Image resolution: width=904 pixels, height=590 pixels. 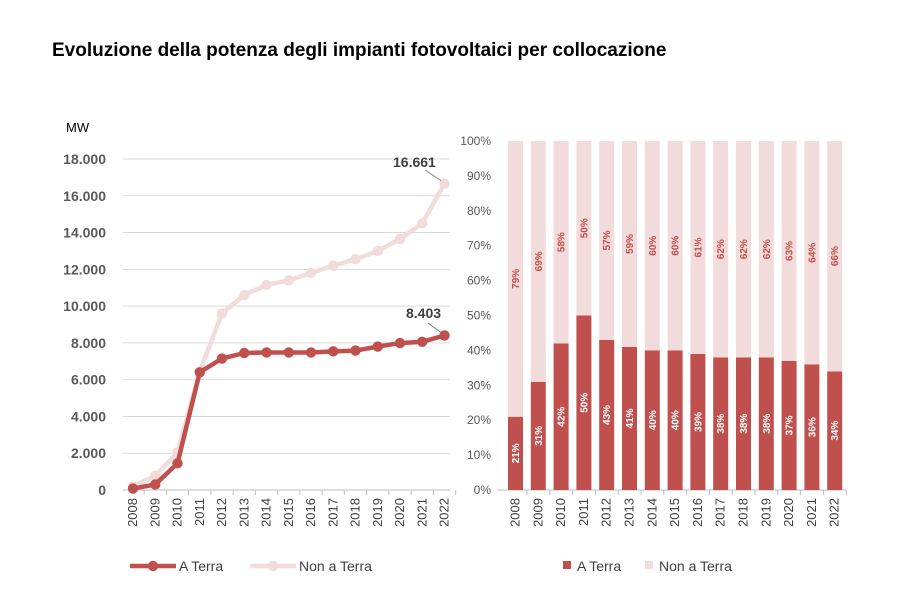 I want to click on bar-data-label: 79%, so click(x=516, y=279).